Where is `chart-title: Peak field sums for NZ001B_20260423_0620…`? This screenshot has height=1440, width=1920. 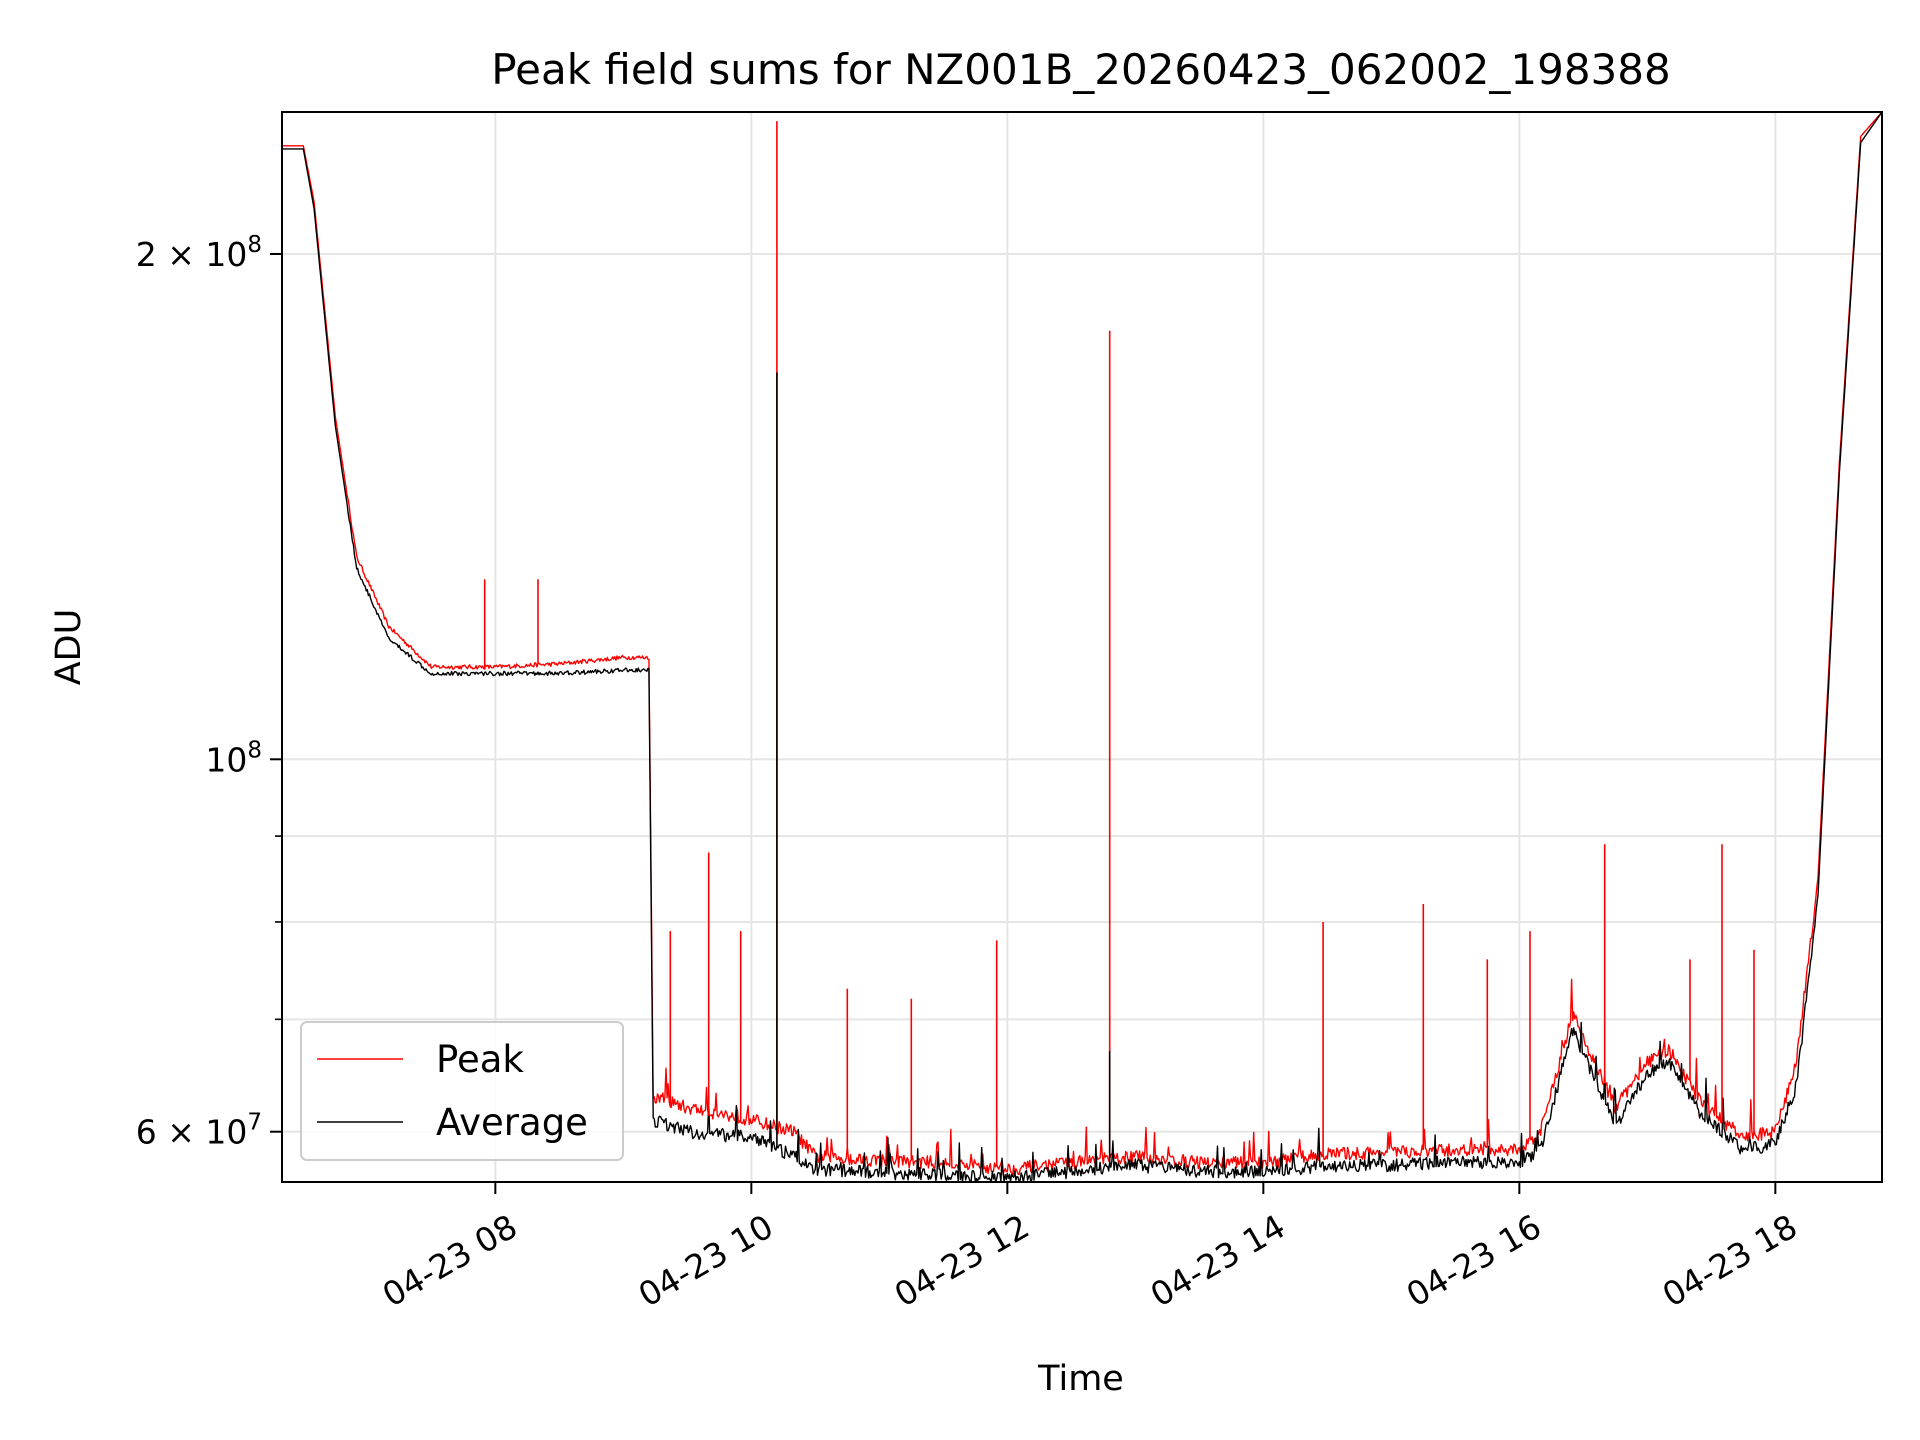
chart-title: Peak field sums for NZ001B_20260423_0620… is located at coordinates (1080, 69).